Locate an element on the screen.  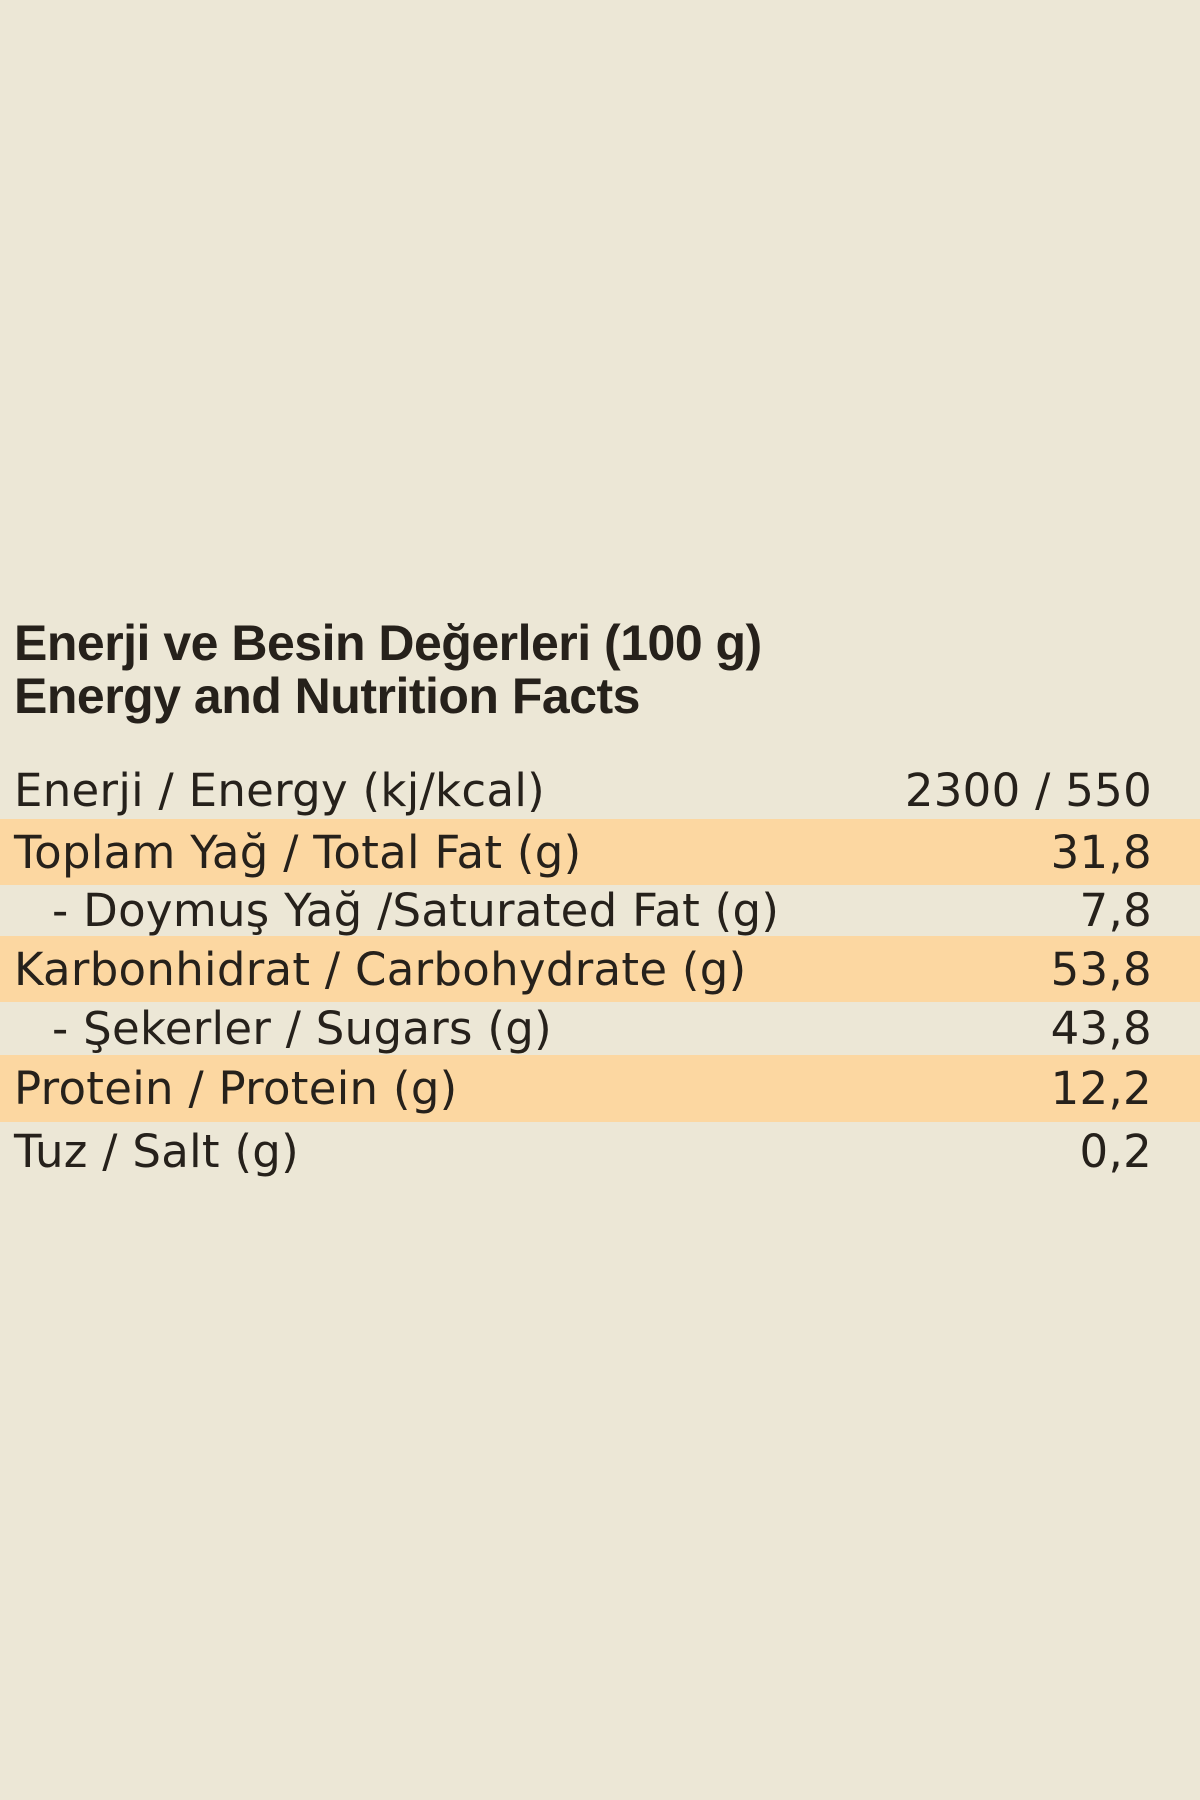
table-row: Protein / Protein (g) 12,2 is located at coordinates (600, 1088).